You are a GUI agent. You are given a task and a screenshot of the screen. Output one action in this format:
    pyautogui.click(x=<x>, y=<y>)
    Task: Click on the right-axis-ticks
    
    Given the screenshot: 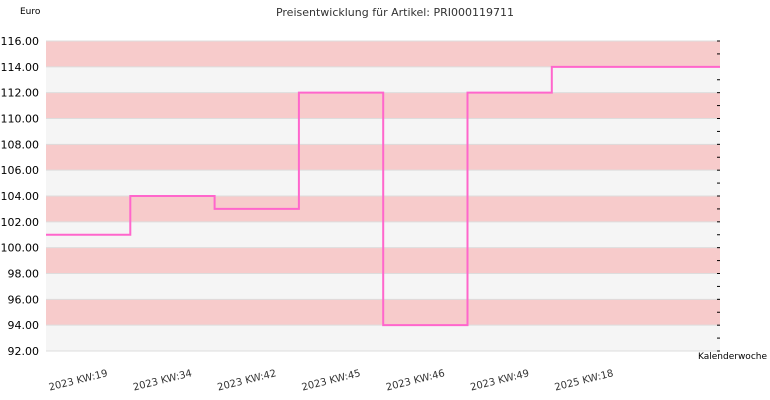 What is the action you would take?
    pyautogui.click(x=718, y=196)
    